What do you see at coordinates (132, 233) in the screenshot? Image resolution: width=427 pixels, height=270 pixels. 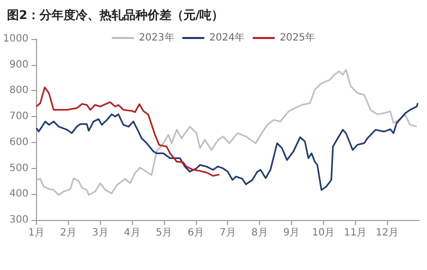 I see `x-tick-label: 4月` at bounding box center [132, 233].